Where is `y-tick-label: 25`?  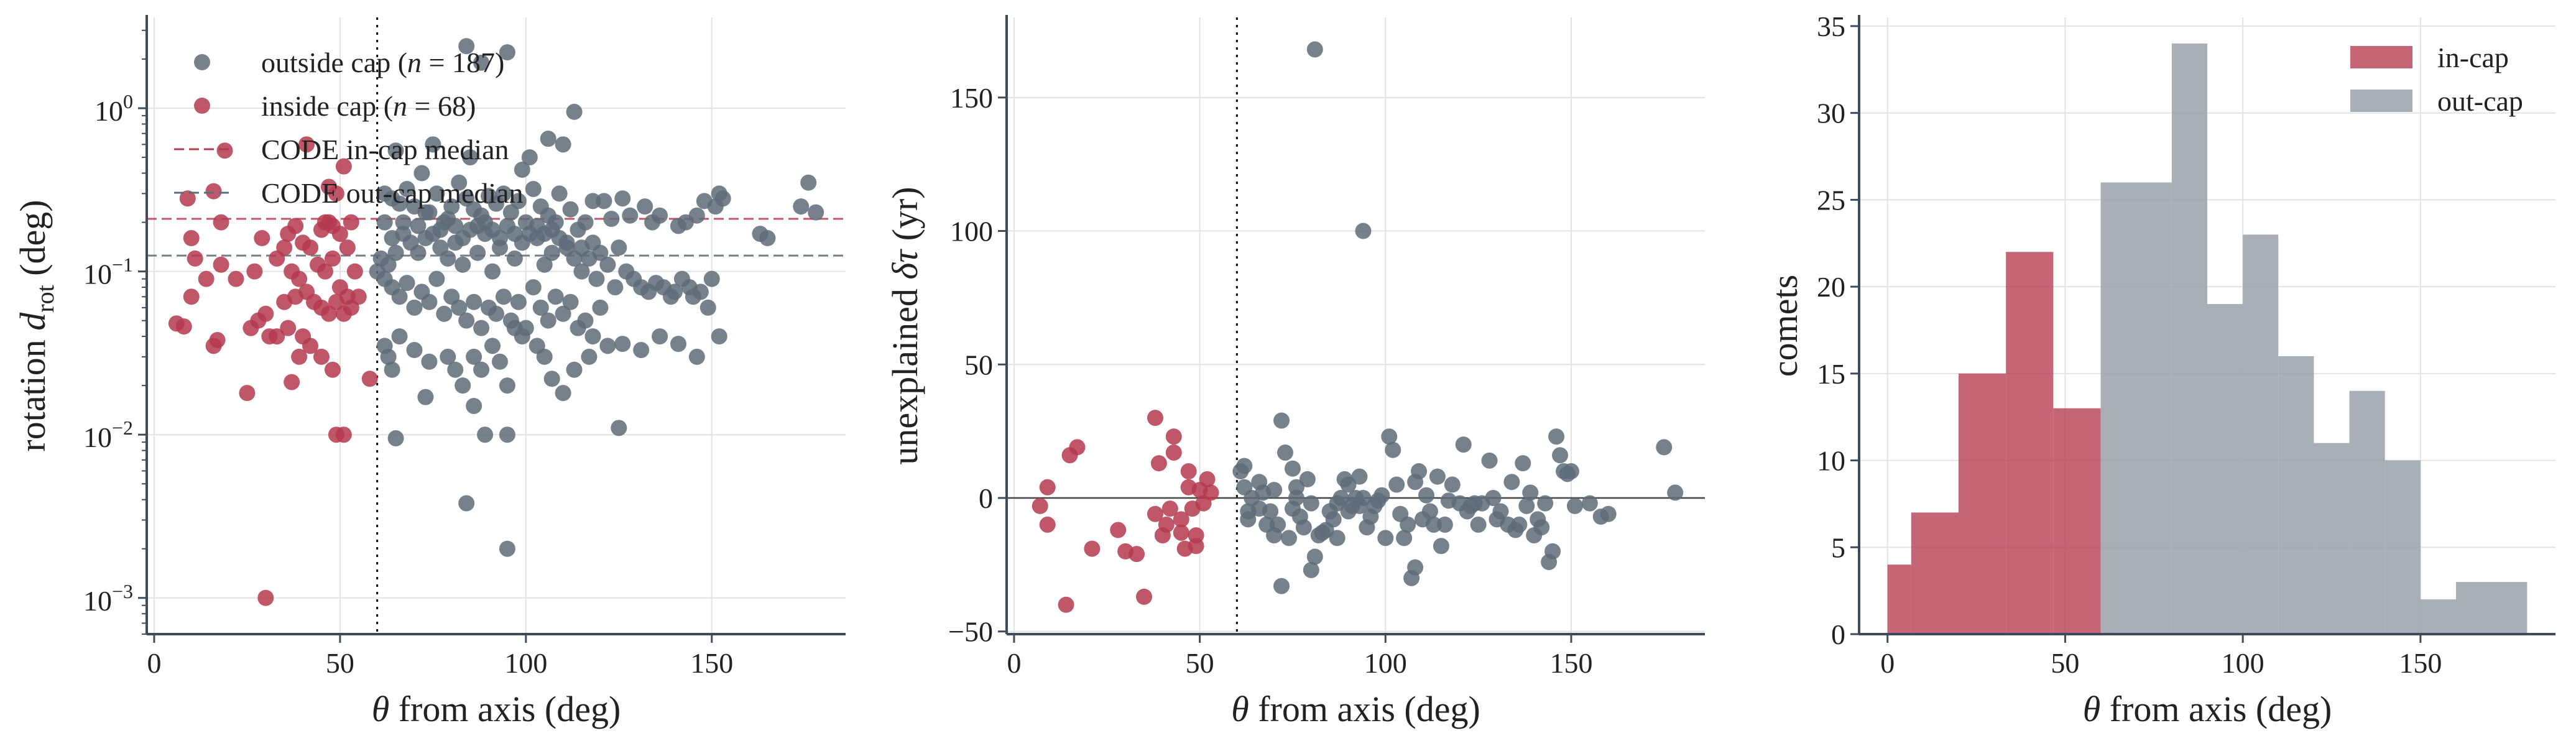 y-tick-label: 25 is located at coordinates (1831, 200).